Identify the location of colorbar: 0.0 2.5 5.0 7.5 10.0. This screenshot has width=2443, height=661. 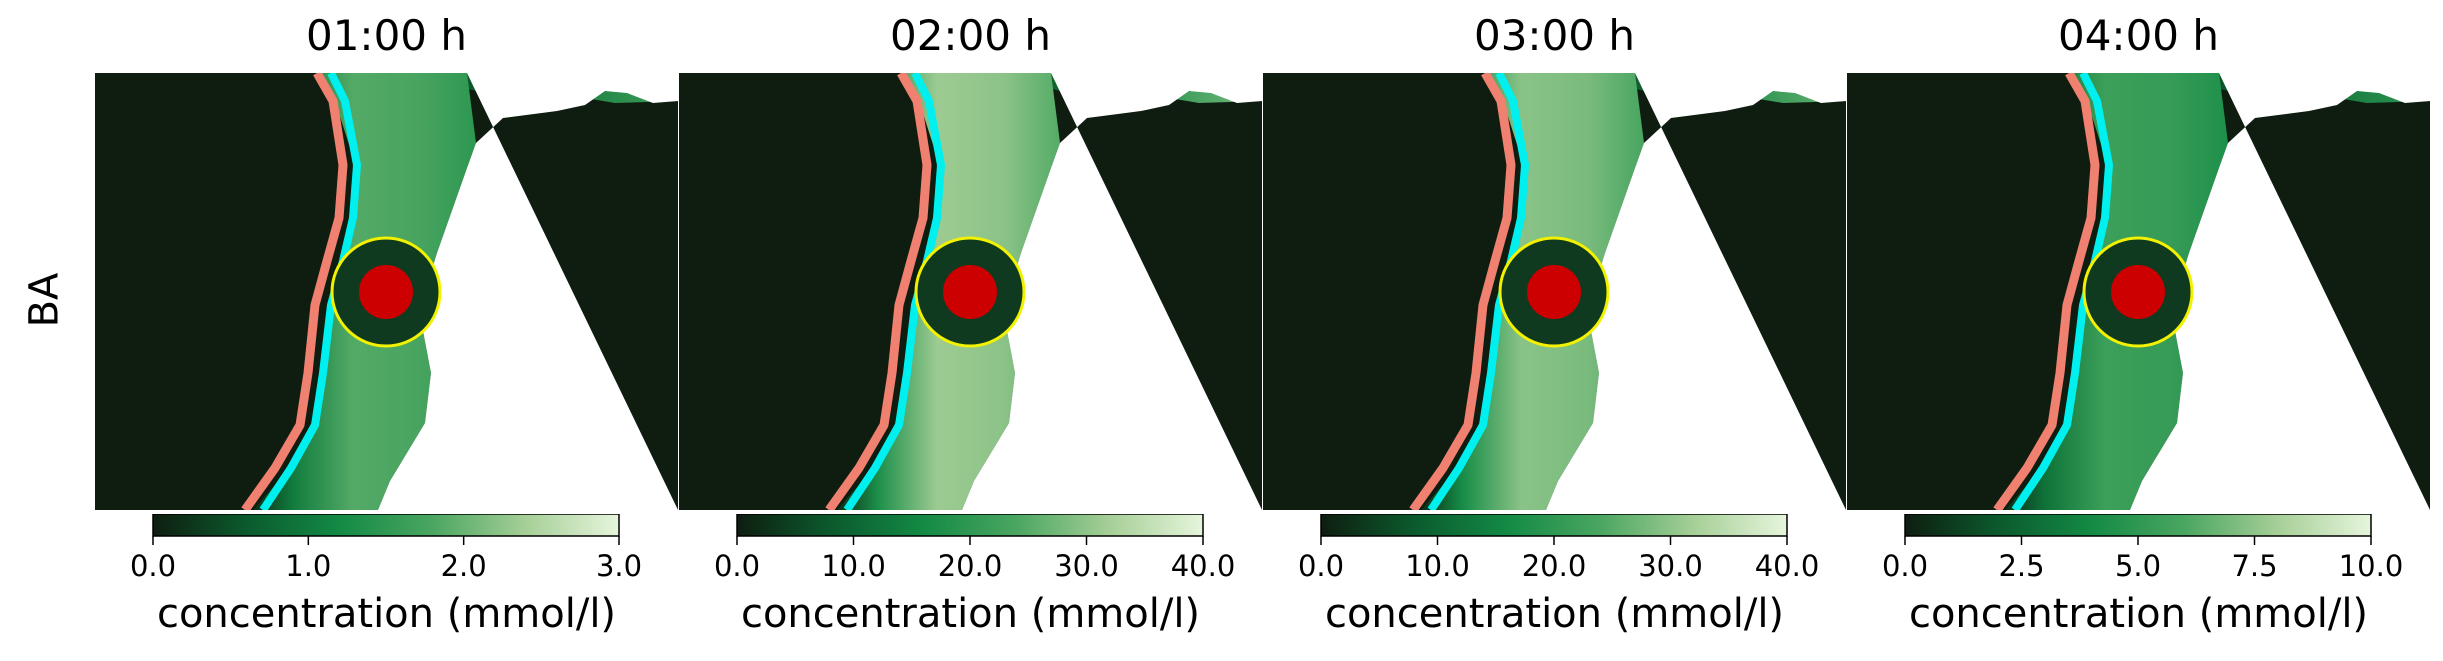
(2143, 548).